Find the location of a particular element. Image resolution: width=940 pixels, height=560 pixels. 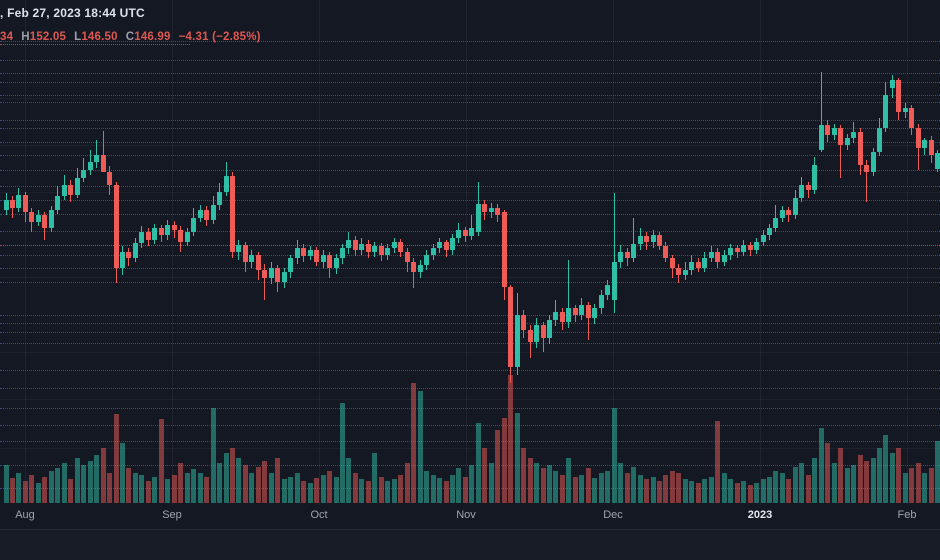

x-axis-label: Oct is located at coordinates (319, 515).